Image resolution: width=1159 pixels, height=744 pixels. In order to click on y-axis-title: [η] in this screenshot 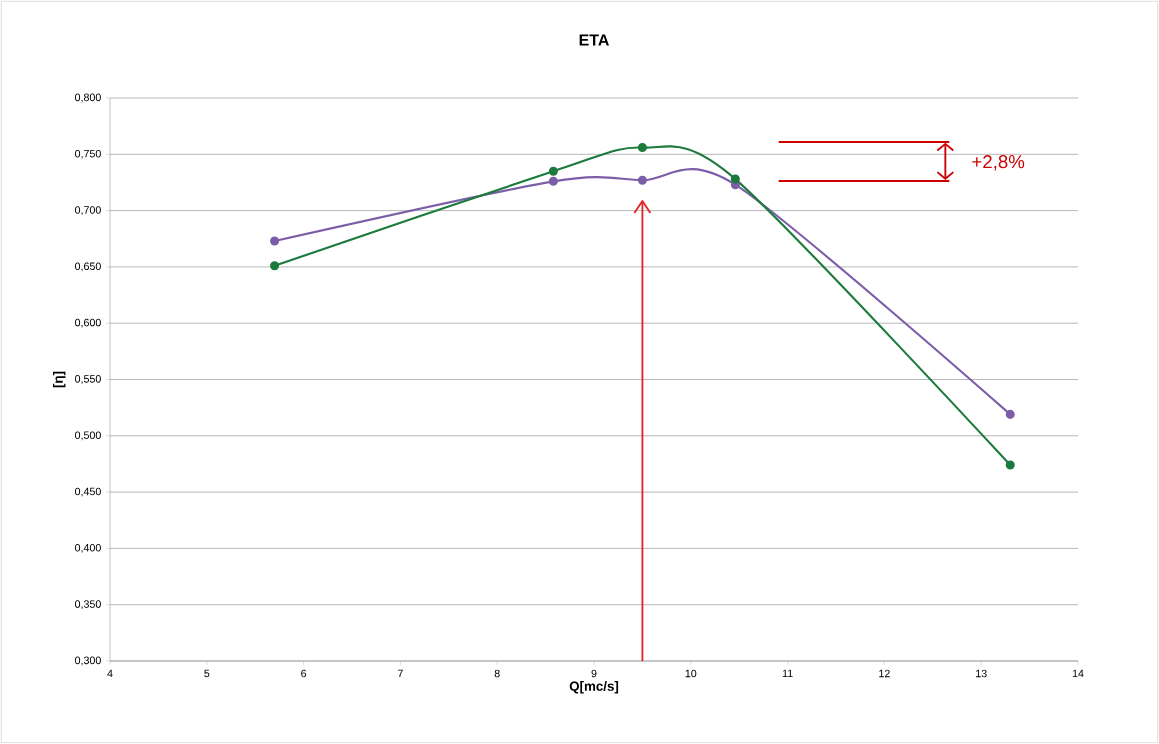, I will do `click(59, 379)`.